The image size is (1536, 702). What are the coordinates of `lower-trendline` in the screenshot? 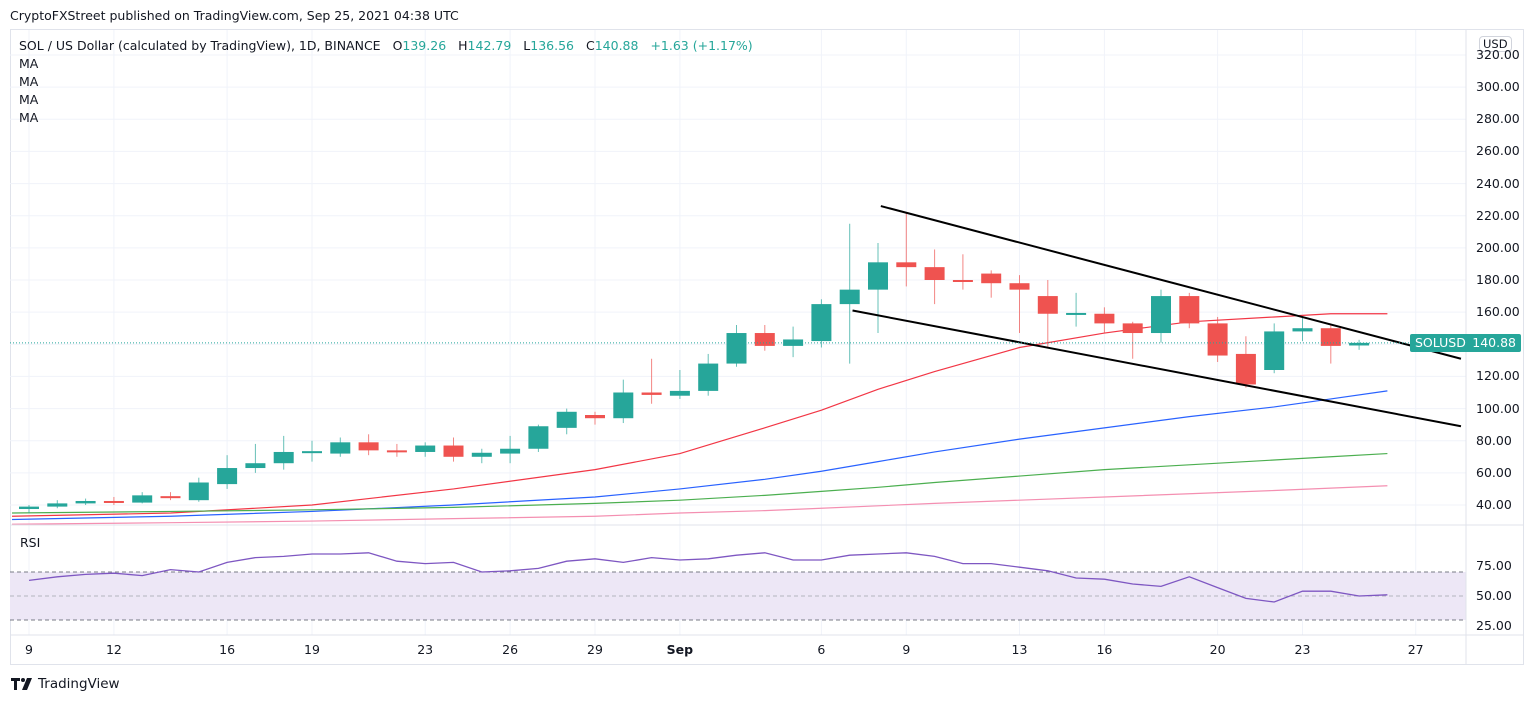 It's located at (1157, 368).